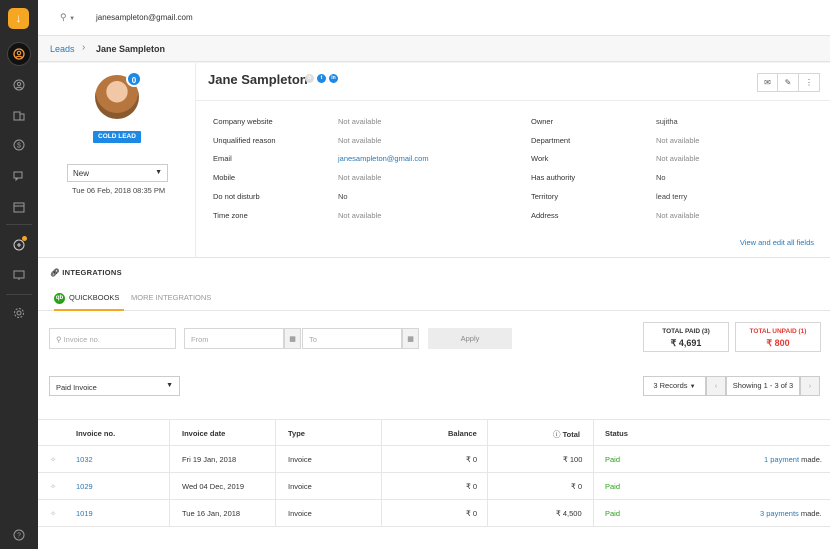  I want to click on total-paid-card: TOTAL PAID (3) ₹ 4,691, so click(686, 337).